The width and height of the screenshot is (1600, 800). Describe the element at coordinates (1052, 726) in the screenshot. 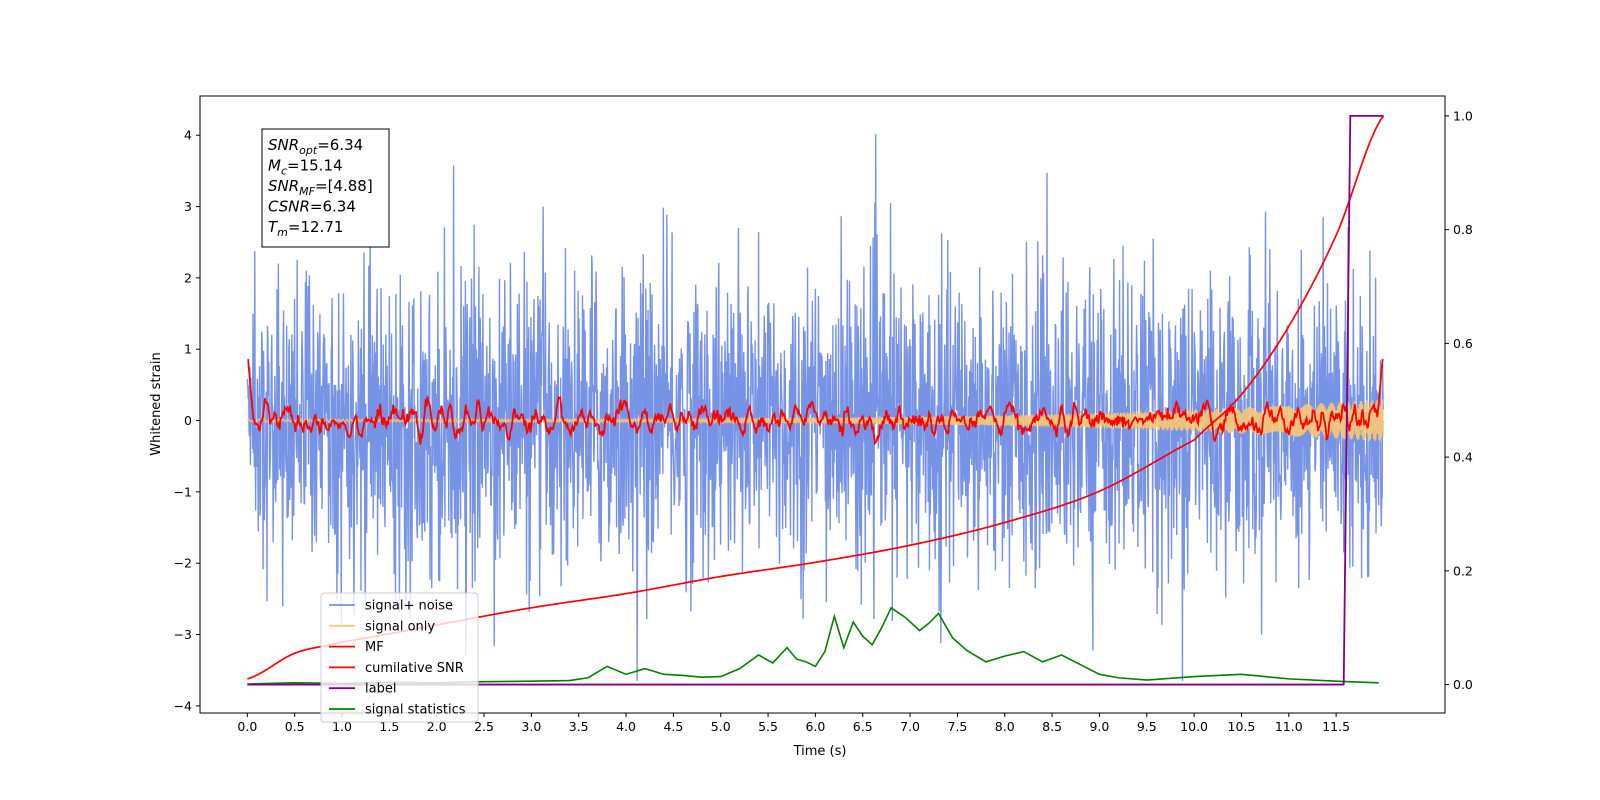

I see `x-tick-label: 8.5` at that location.